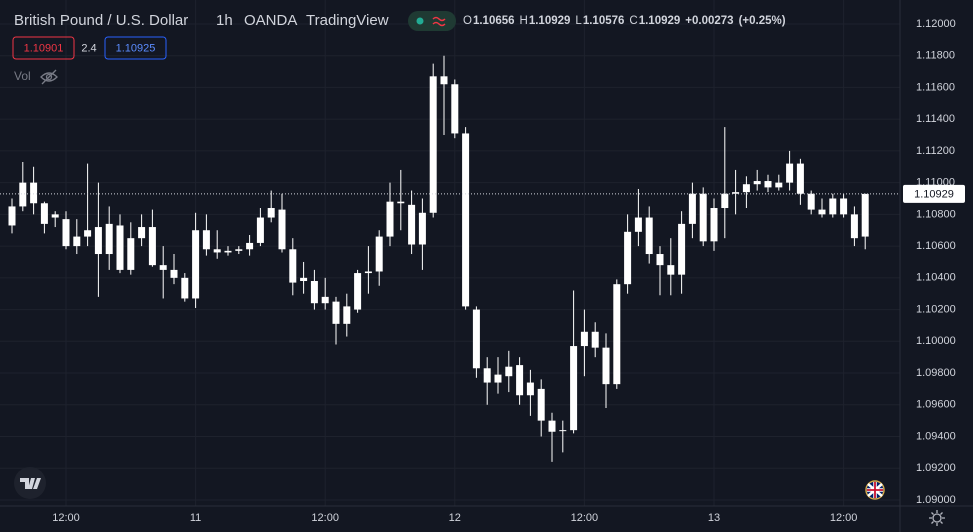 This screenshot has height=532, width=973. I want to click on settings-button, so click(937, 518).